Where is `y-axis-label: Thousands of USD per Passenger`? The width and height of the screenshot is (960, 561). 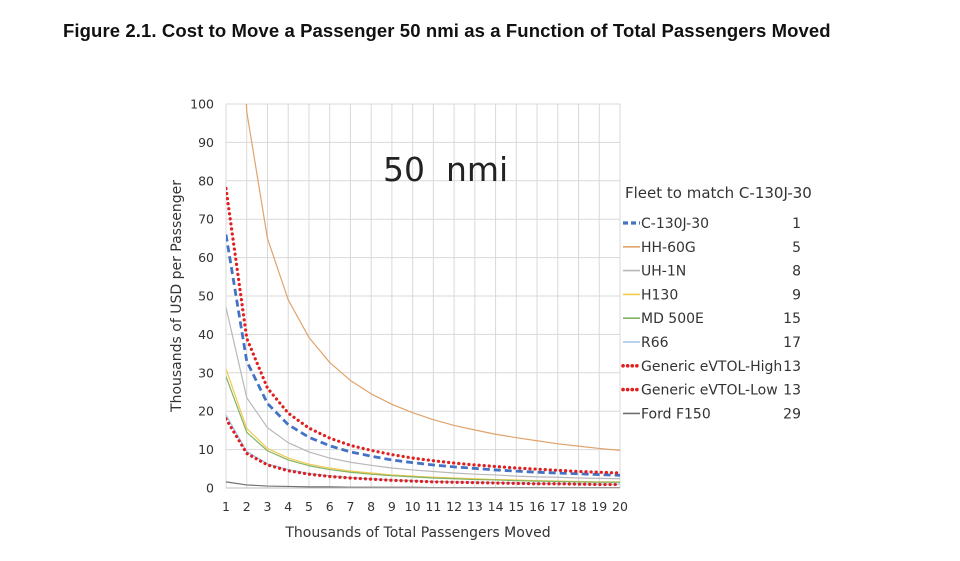 y-axis-label: Thousands of USD per Passenger is located at coordinates (177, 296).